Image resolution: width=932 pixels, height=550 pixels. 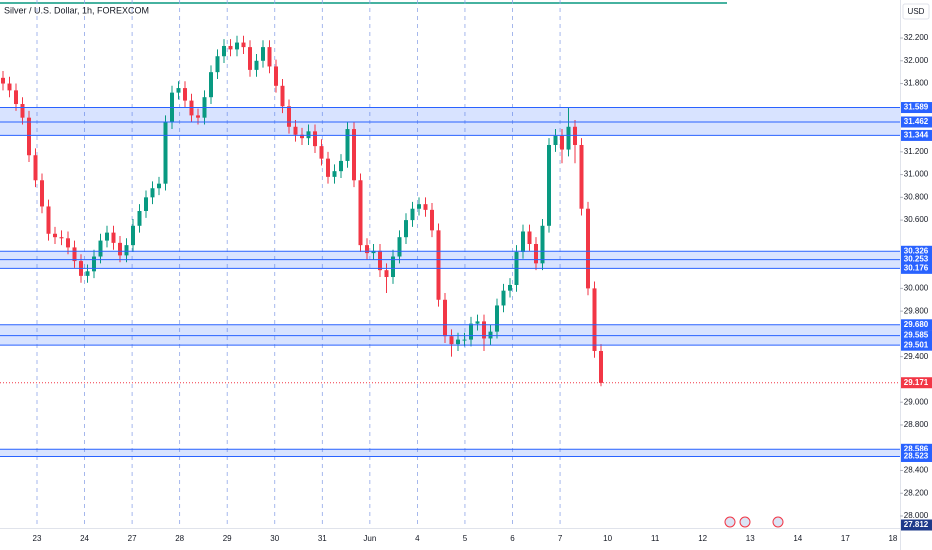 What do you see at coordinates (916, 121) in the screenshot?
I see `level-label: 31.462` at bounding box center [916, 121].